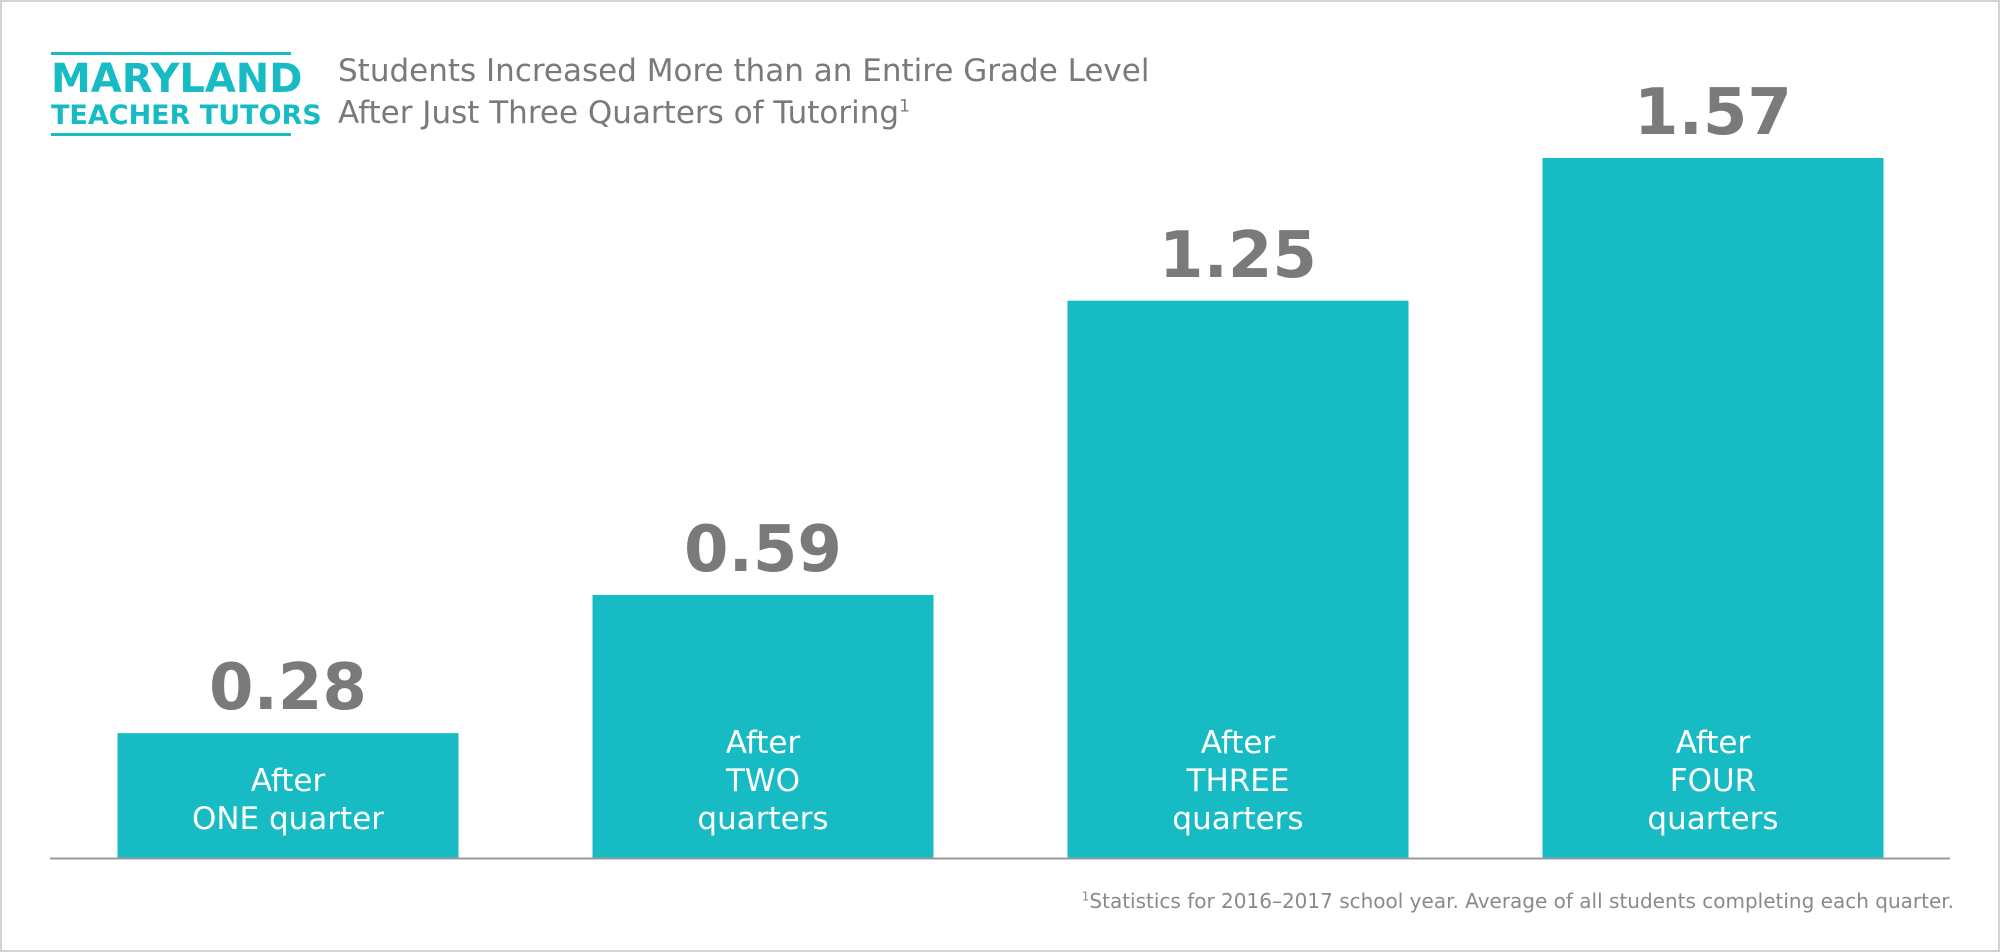 This screenshot has width=2000, height=952. Describe the element at coordinates (288, 800) in the screenshot. I see `category-label-1: After ONE quarter` at that location.